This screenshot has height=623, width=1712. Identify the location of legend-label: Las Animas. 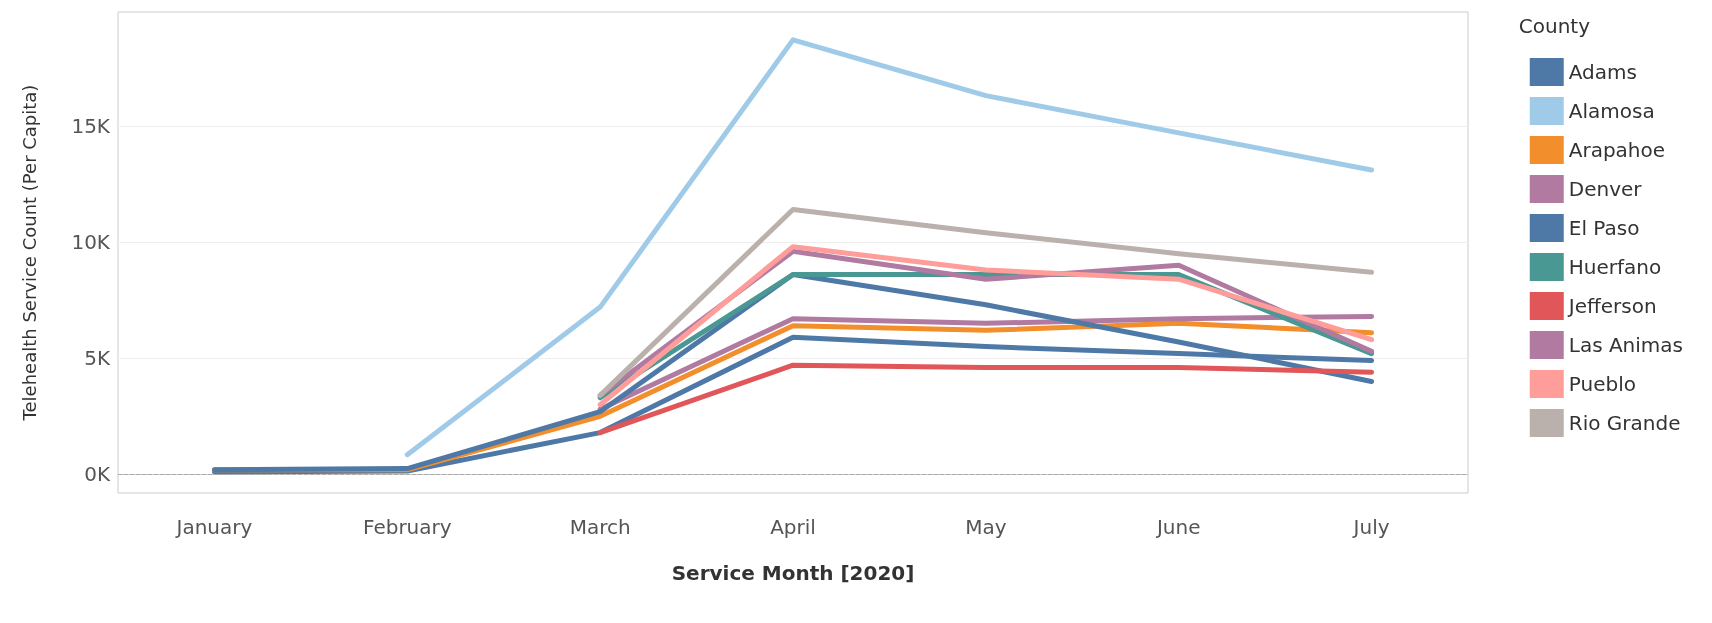
(1625, 345).